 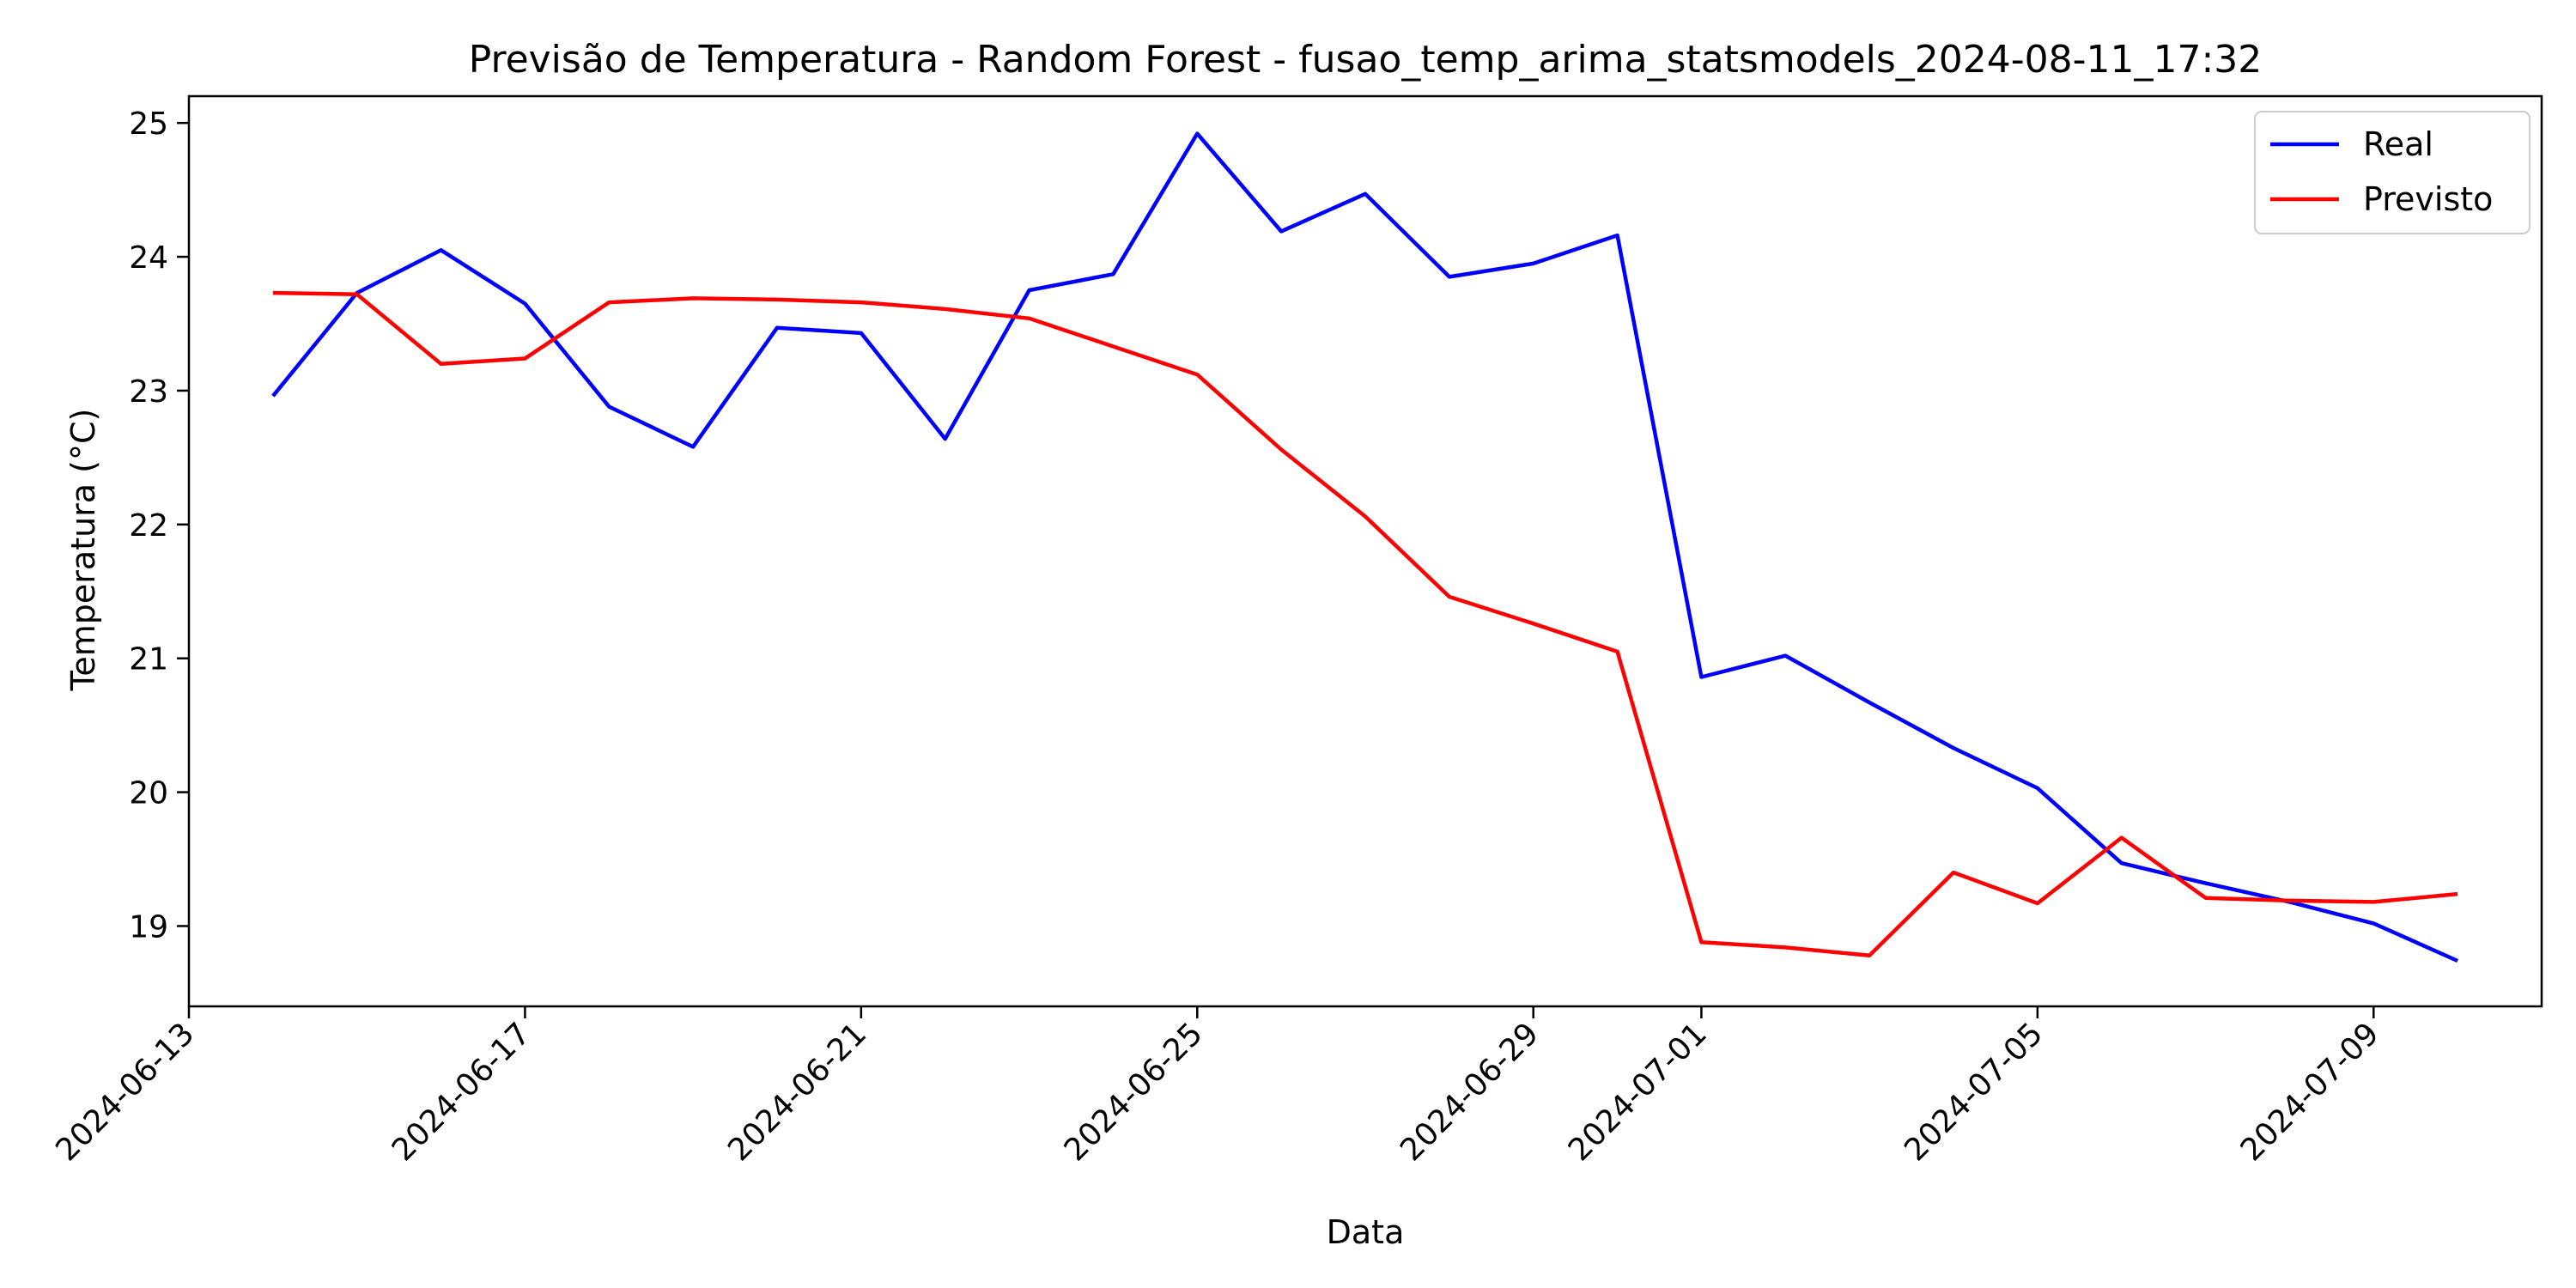 I want to click on y-tick-label: 22, so click(x=148, y=526).